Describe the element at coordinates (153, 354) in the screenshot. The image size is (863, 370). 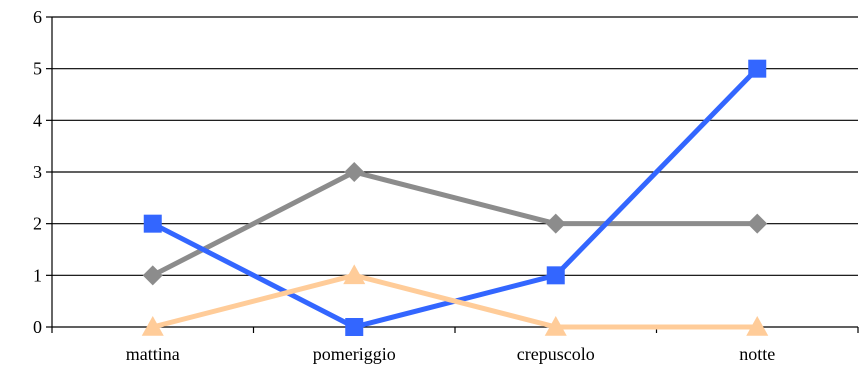
I see `x-tick-label: mattina` at that location.